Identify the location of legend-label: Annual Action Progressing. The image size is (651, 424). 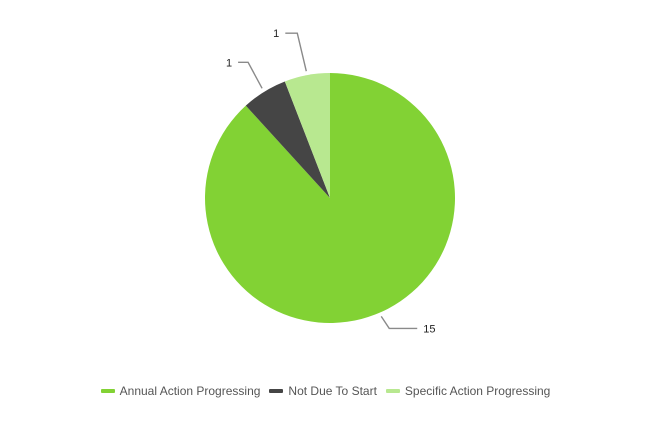
(190, 391).